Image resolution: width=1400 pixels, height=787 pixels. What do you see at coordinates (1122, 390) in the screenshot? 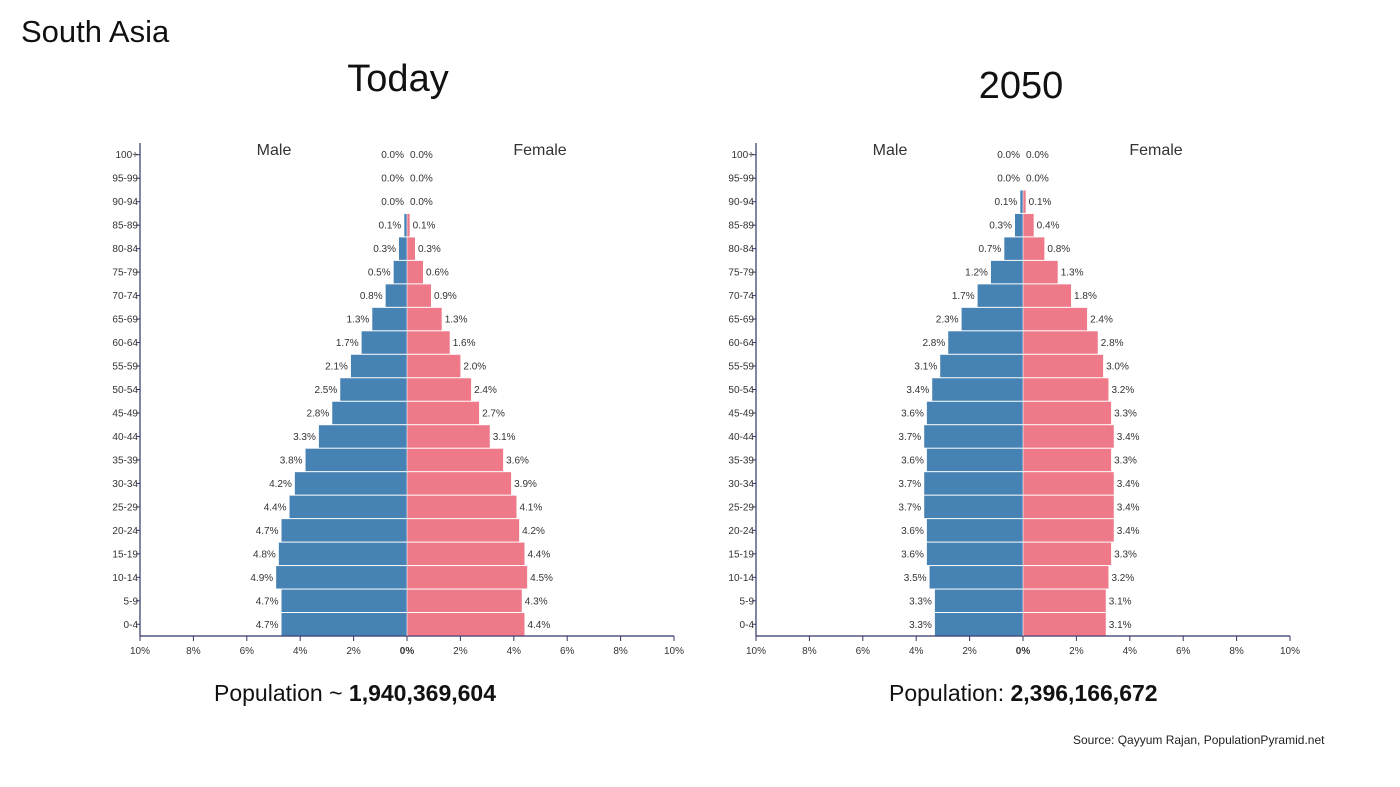
I see `female-value-label: 3.2%` at bounding box center [1122, 390].